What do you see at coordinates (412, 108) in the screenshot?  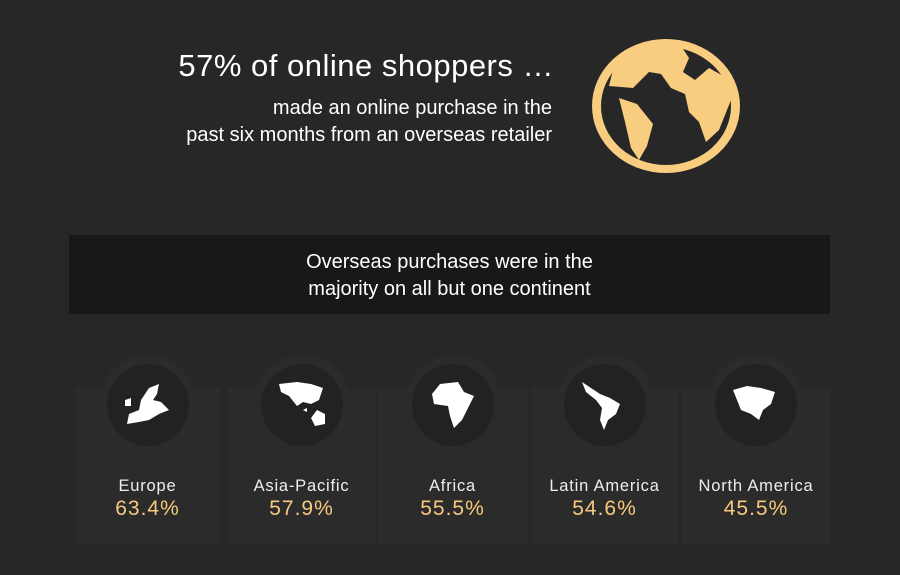 I see `subtext-line: made an online purchase in the` at bounding box center [412, 108].